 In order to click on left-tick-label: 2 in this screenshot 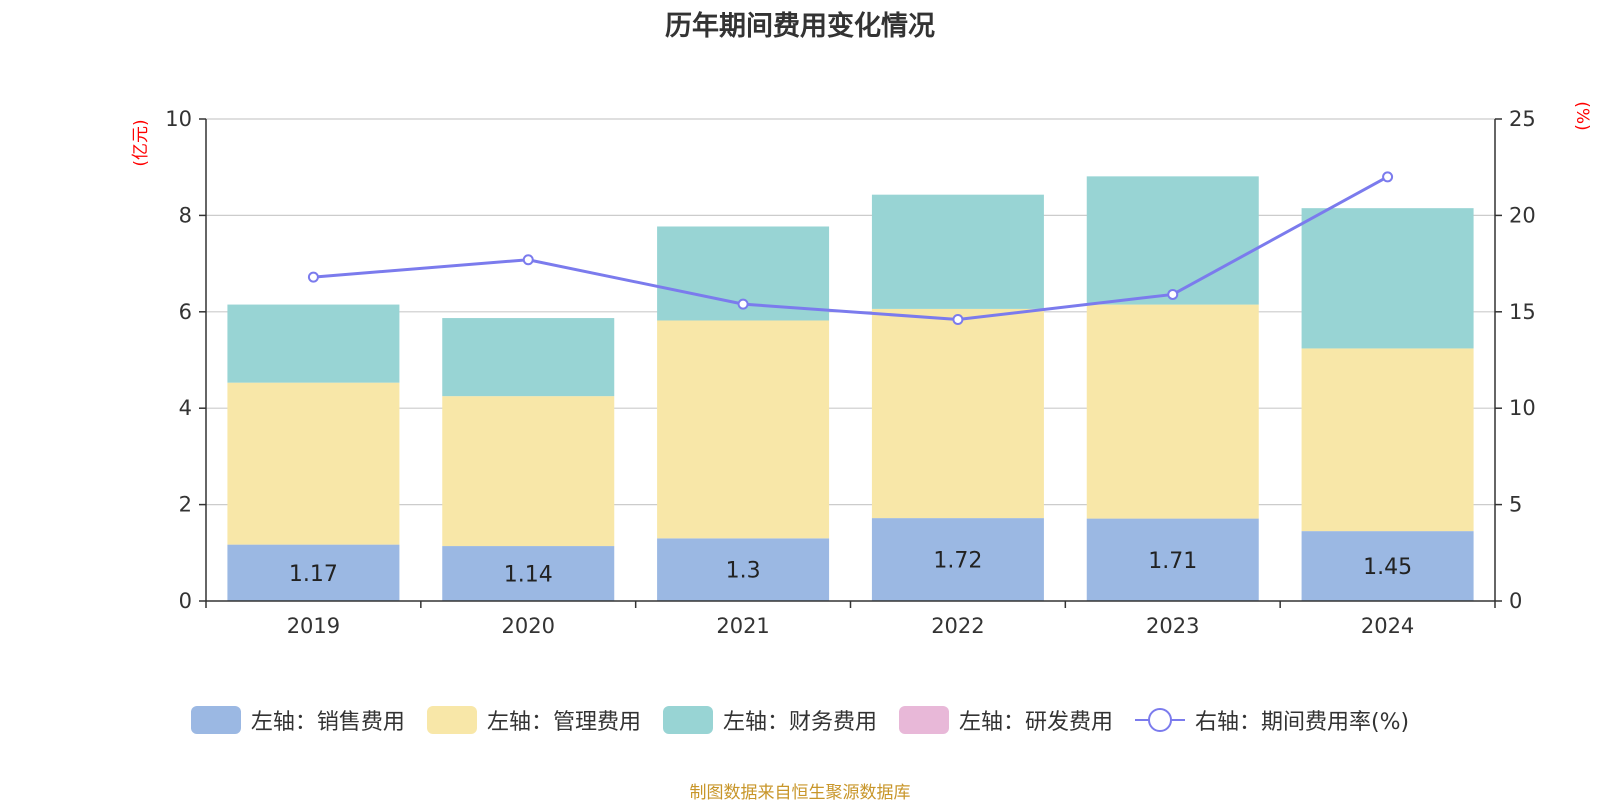, I will do `click(185, 505)`.